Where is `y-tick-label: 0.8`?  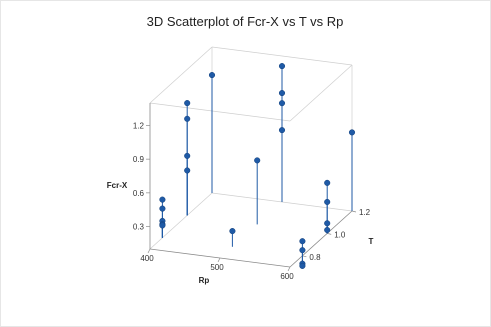
y-tick-label: 0.8 is located at coordinates (315, 257).